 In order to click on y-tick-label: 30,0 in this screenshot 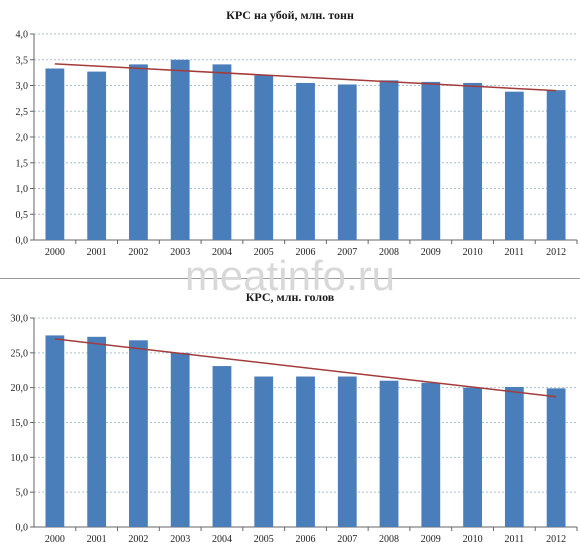, I will do `click(20, 319)`.